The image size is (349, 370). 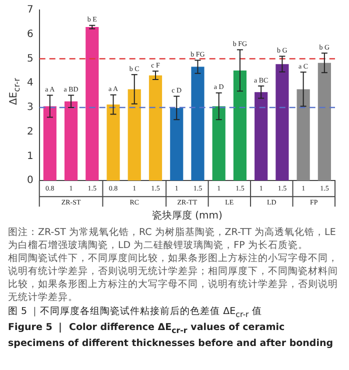 What do you see at coordinates (30, 108) in the screenshot?
I see `y-tick-label: 3` at bounding box center [30, 108].